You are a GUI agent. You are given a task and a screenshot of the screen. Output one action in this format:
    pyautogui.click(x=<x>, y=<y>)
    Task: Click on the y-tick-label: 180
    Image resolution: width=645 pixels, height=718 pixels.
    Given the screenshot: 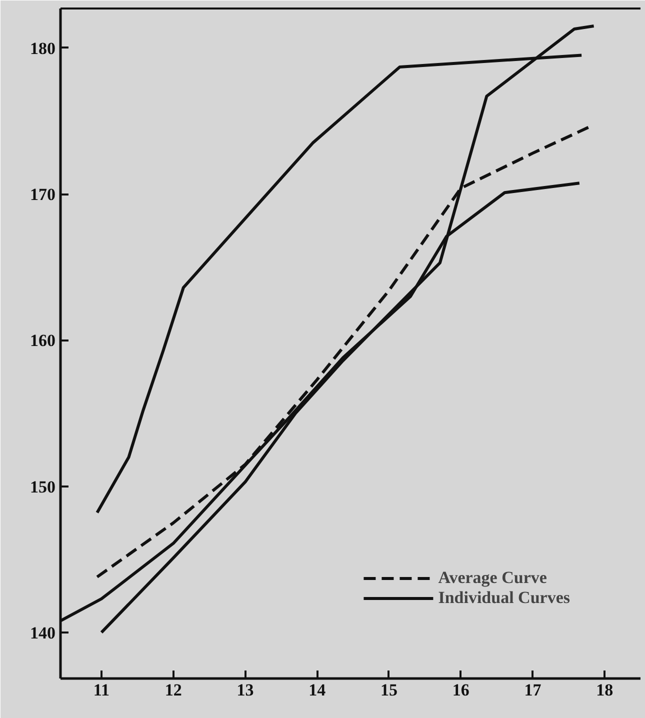 What is the action you would take?
    pyautogui.click(x=43, y=48)
    